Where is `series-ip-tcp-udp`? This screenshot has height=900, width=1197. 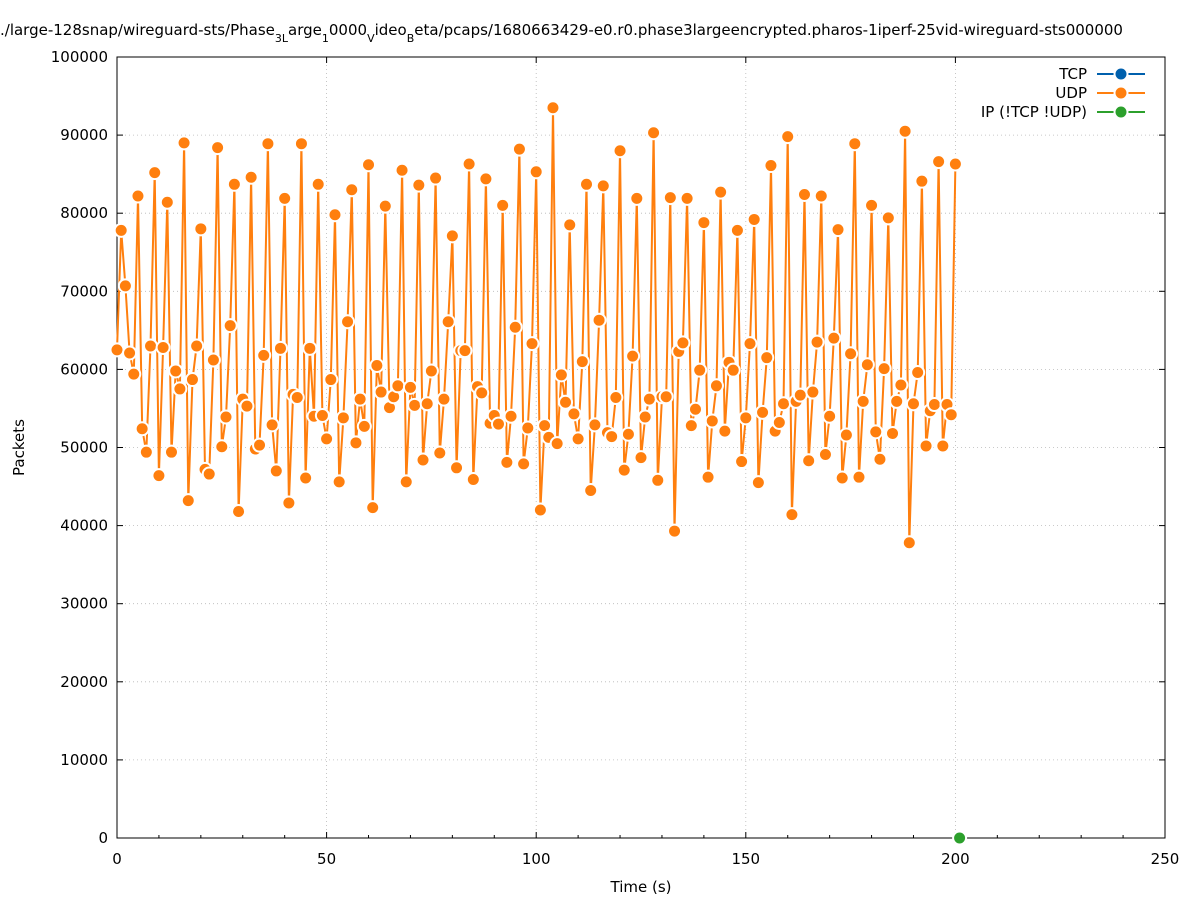
series-ip-tcp-udp is located at coordinates (960, 838).